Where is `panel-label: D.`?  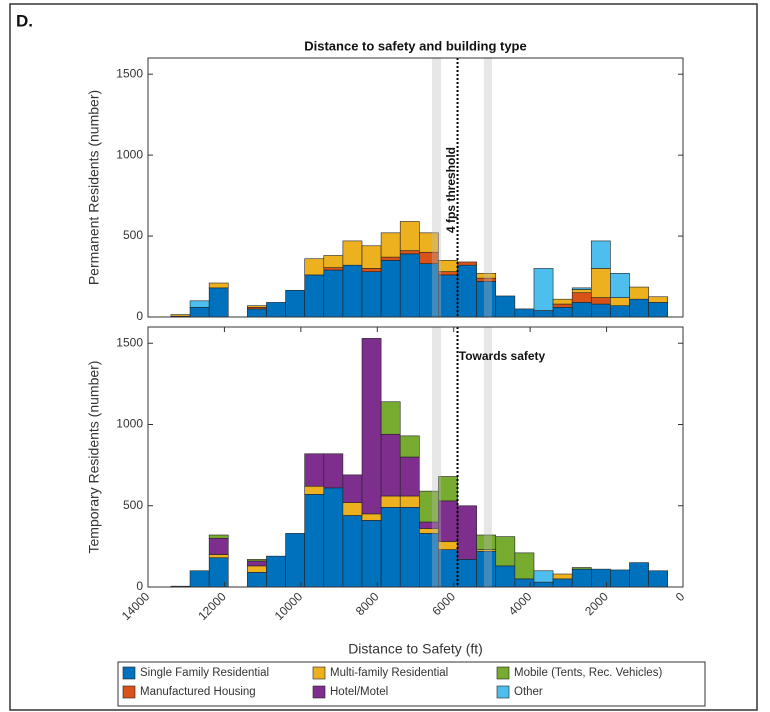
panel-label: D. is located at coordinates (24, 20).